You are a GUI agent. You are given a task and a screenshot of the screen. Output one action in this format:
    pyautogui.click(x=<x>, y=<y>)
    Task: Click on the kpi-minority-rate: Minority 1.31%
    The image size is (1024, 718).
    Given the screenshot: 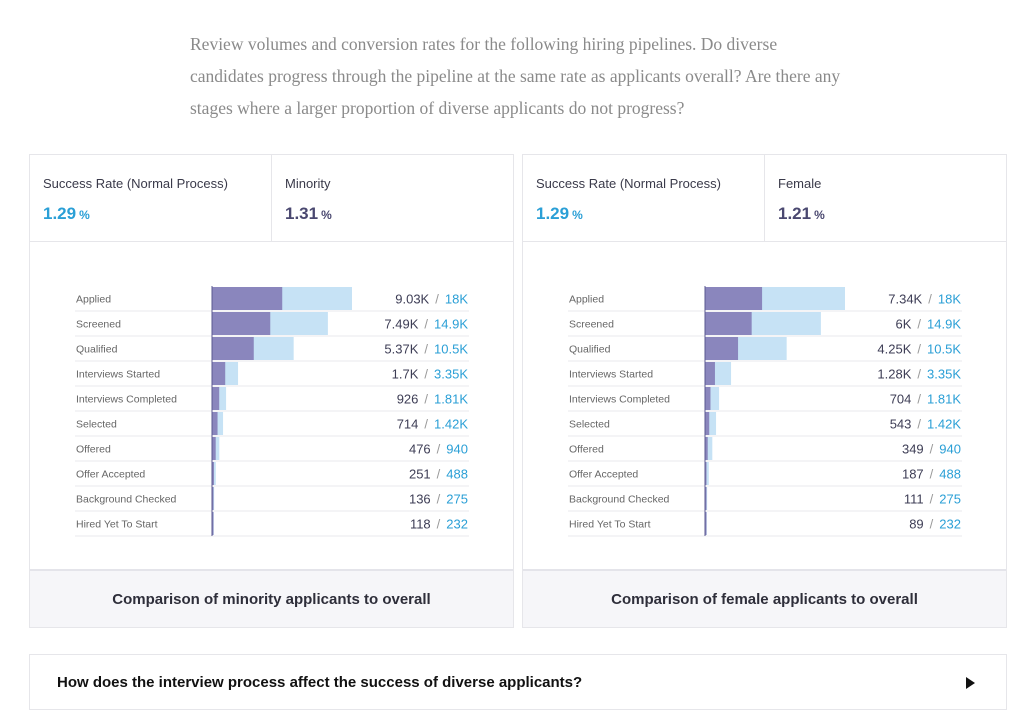 What is the action you would take?
    pyautogui.click(x=392, y=198)
    